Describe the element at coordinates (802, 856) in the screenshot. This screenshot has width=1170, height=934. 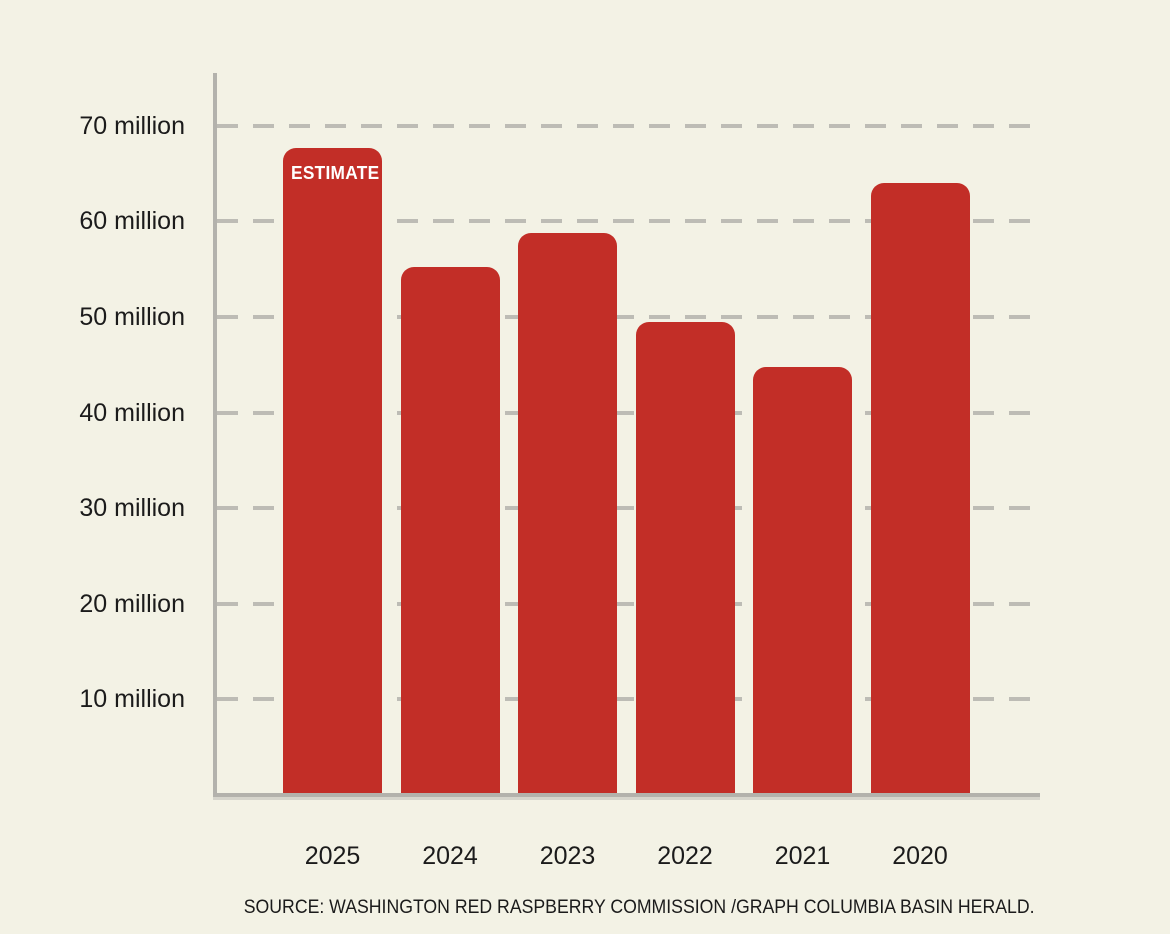
I see `x-tick-label-2021: 2021` at that location.